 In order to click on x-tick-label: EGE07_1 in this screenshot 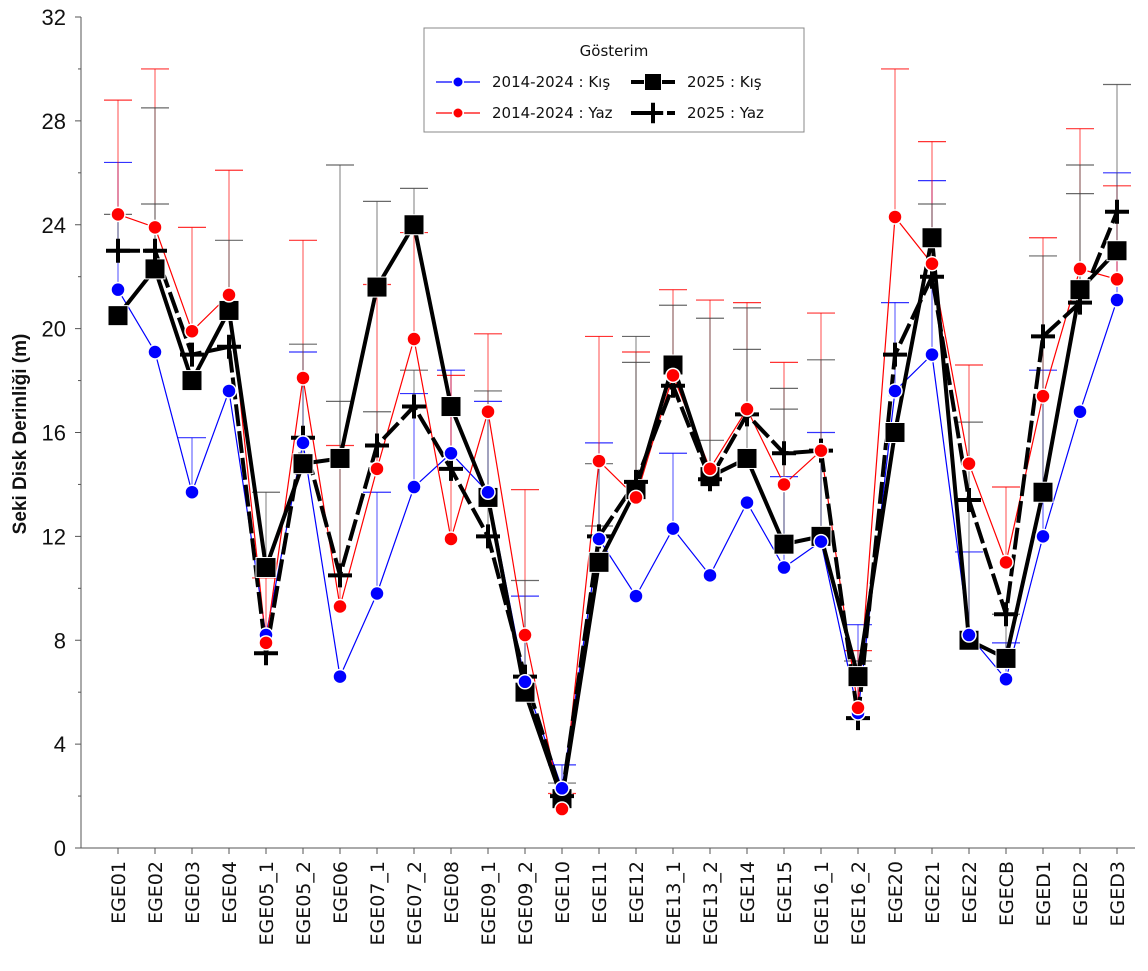, I will do `click(378, 903)`.